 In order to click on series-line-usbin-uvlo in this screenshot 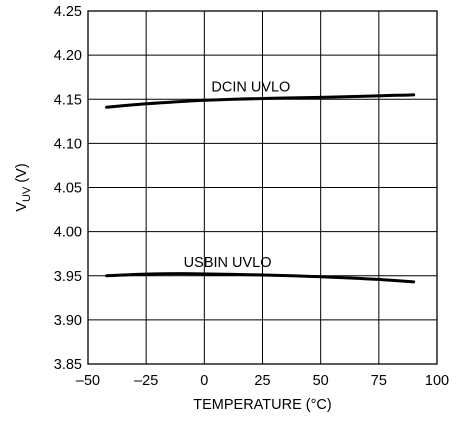, I will do `click(260, 278)`.